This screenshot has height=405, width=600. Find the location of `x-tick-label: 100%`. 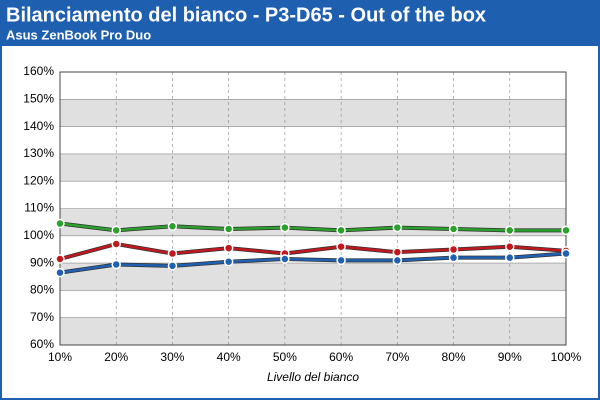

x-tick-label: 100% is located at coordinates (566, 357).